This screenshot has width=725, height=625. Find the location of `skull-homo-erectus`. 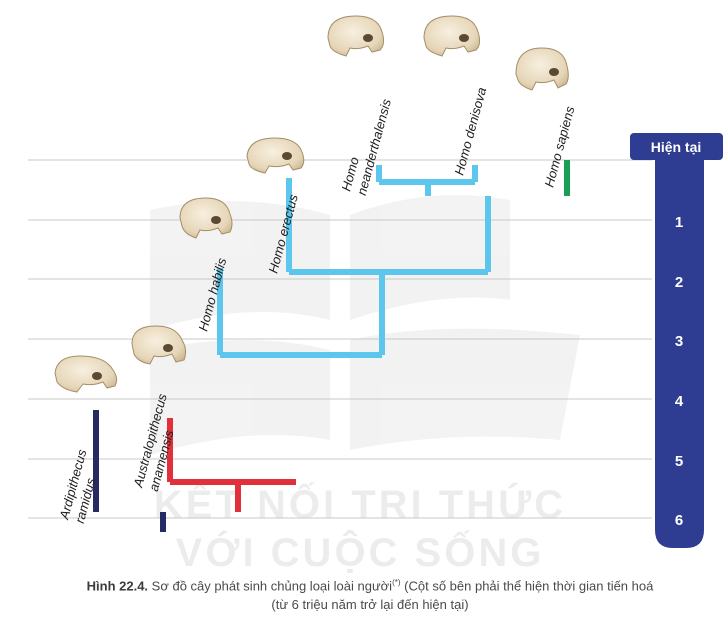

skull-homo-erectus is located at coordinates (275, 155).